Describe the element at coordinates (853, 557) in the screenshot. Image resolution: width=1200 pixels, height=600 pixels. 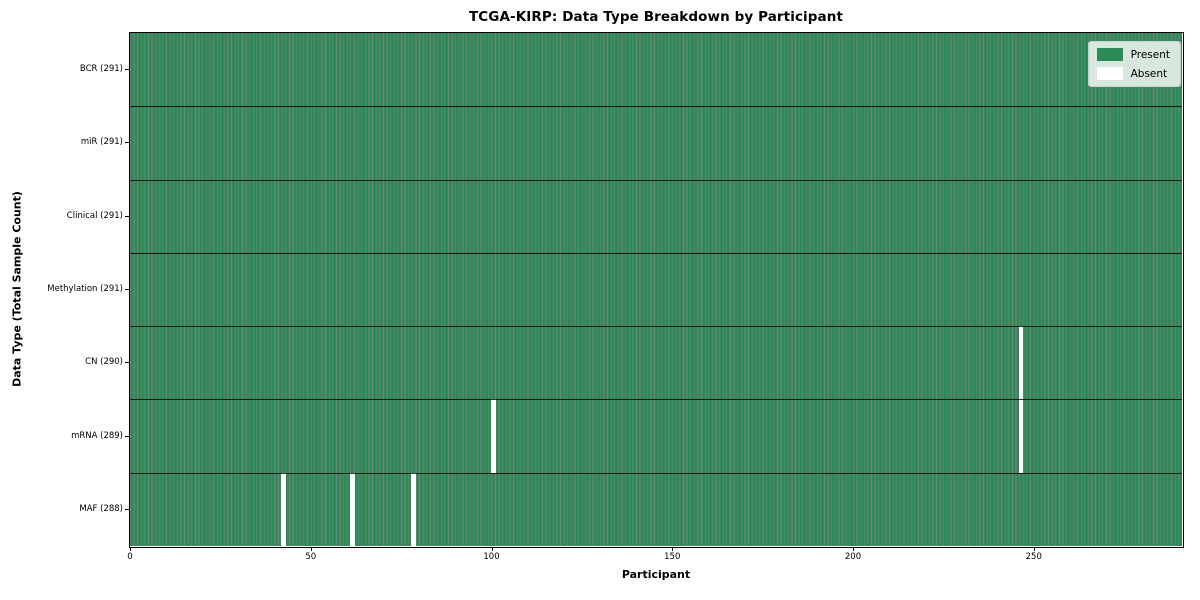
I see `x-tick-label: 200` at that location.